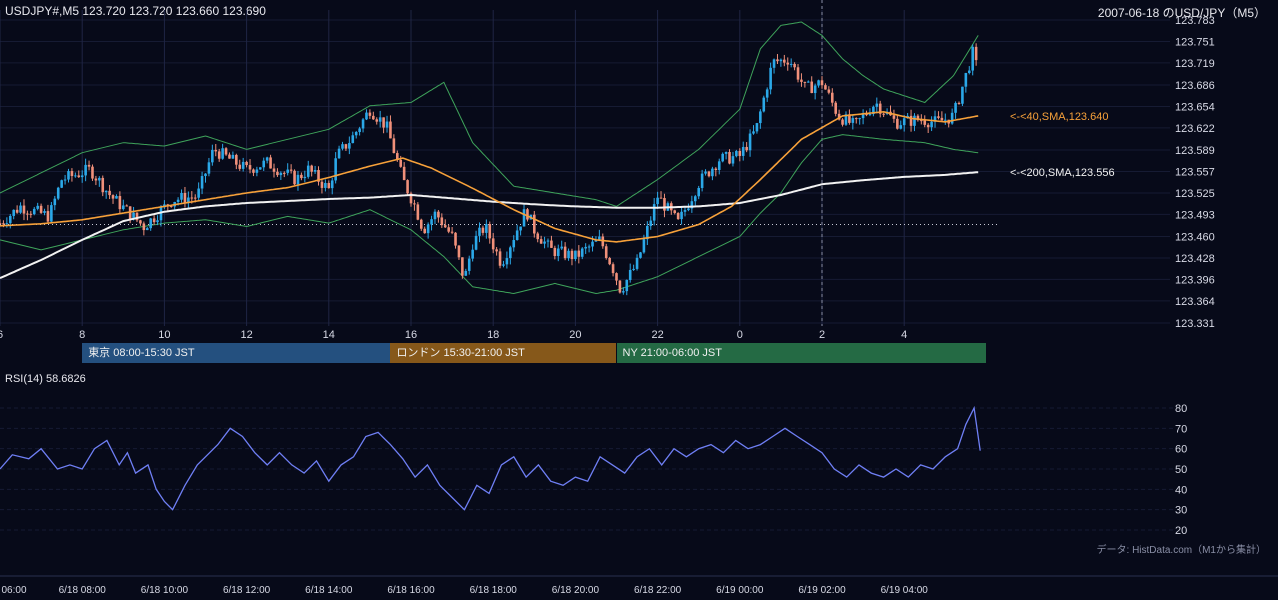  I want to click on x-tick-label: 4, so click(904, 334).